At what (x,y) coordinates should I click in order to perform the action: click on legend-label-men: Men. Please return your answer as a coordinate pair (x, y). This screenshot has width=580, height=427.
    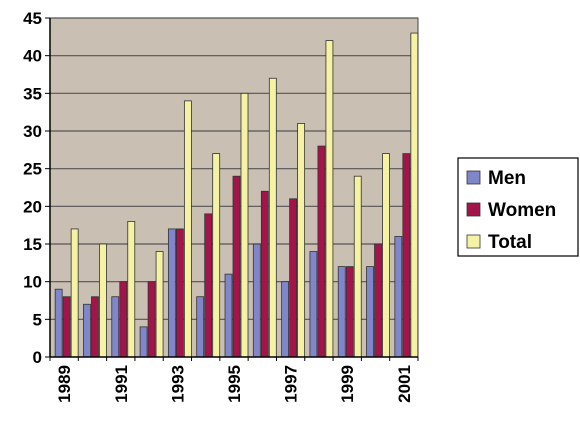
    Looking at the image, I should click on (507, 178).